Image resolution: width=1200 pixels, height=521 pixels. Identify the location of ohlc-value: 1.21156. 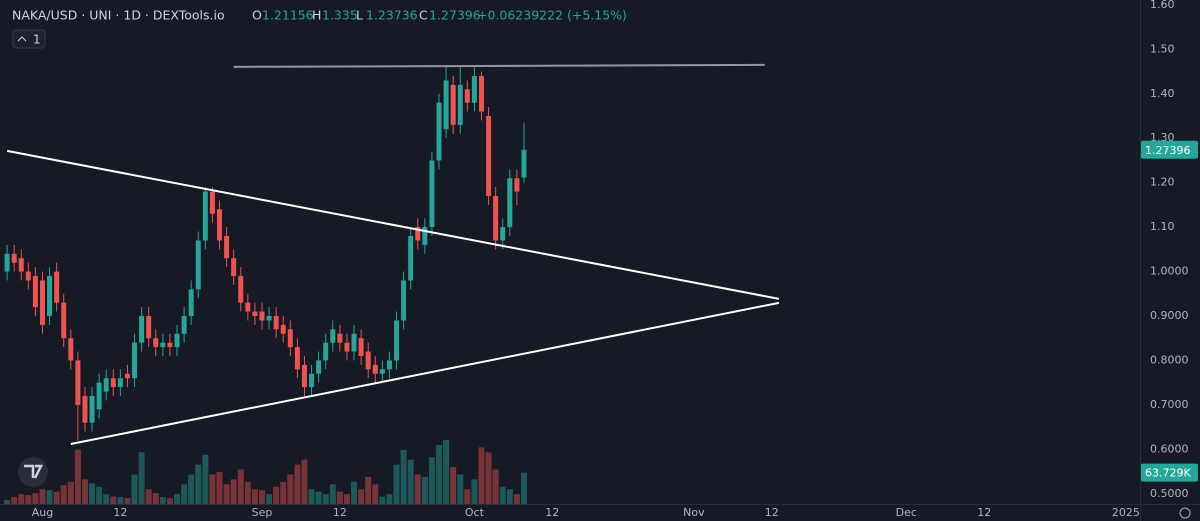
(288, 15).